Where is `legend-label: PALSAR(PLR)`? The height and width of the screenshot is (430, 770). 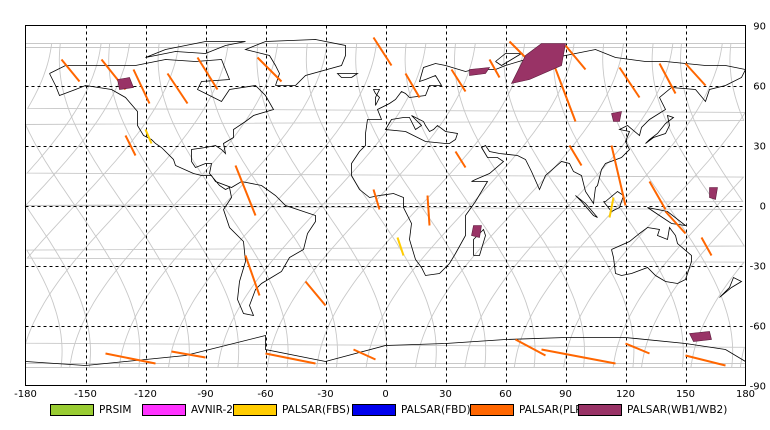
legend-label: PALSAR(PLR) is located at coordinates (553, 410).